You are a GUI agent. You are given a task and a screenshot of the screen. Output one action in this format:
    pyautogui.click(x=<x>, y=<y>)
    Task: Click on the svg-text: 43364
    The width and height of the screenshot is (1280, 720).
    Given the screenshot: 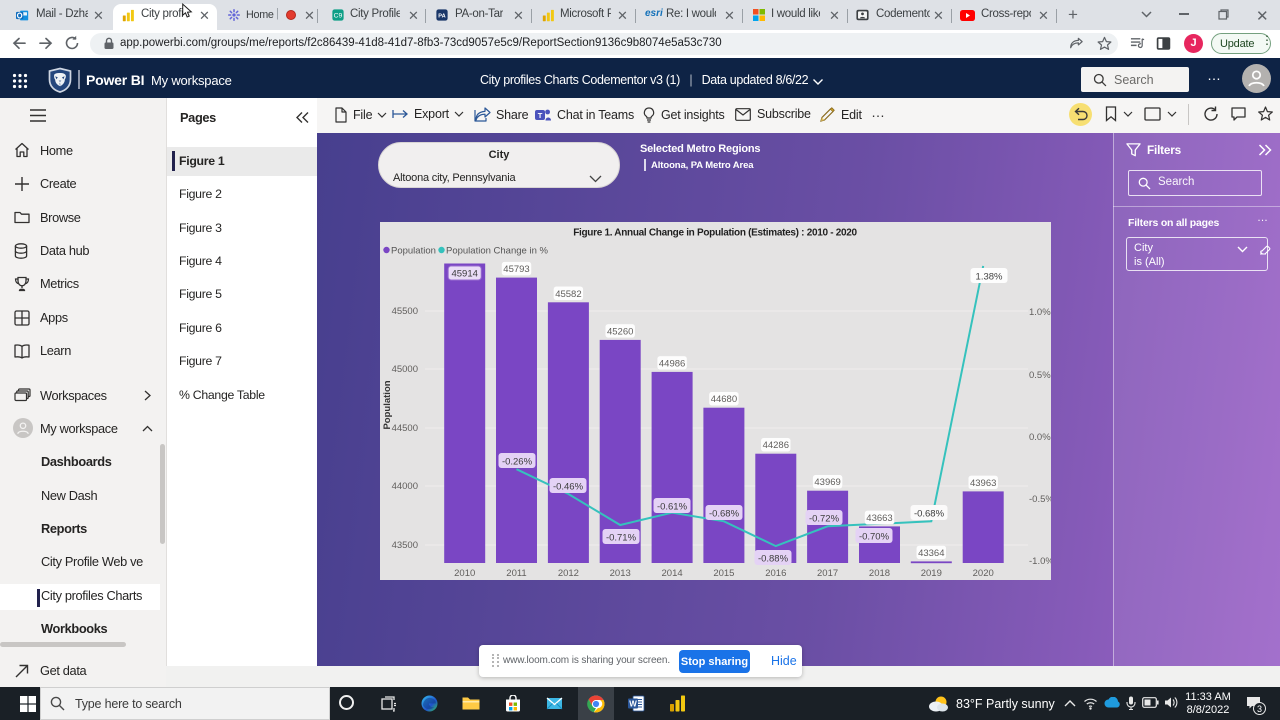 What is the action you would take?
    pyautogui.click(x=931, y=553)
    